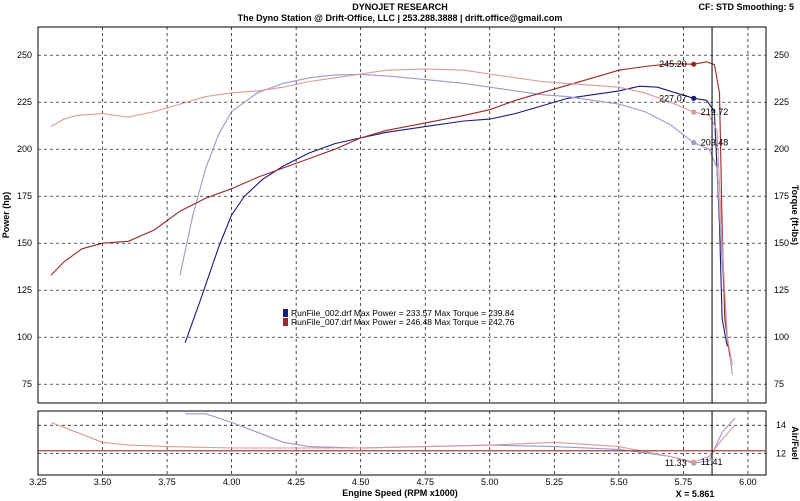 The height and width of the screenshot is (501, 800). Describe the element at coordinates (684, 482) in the screenshot. I see `x-tick-label: 5.75` at that location.